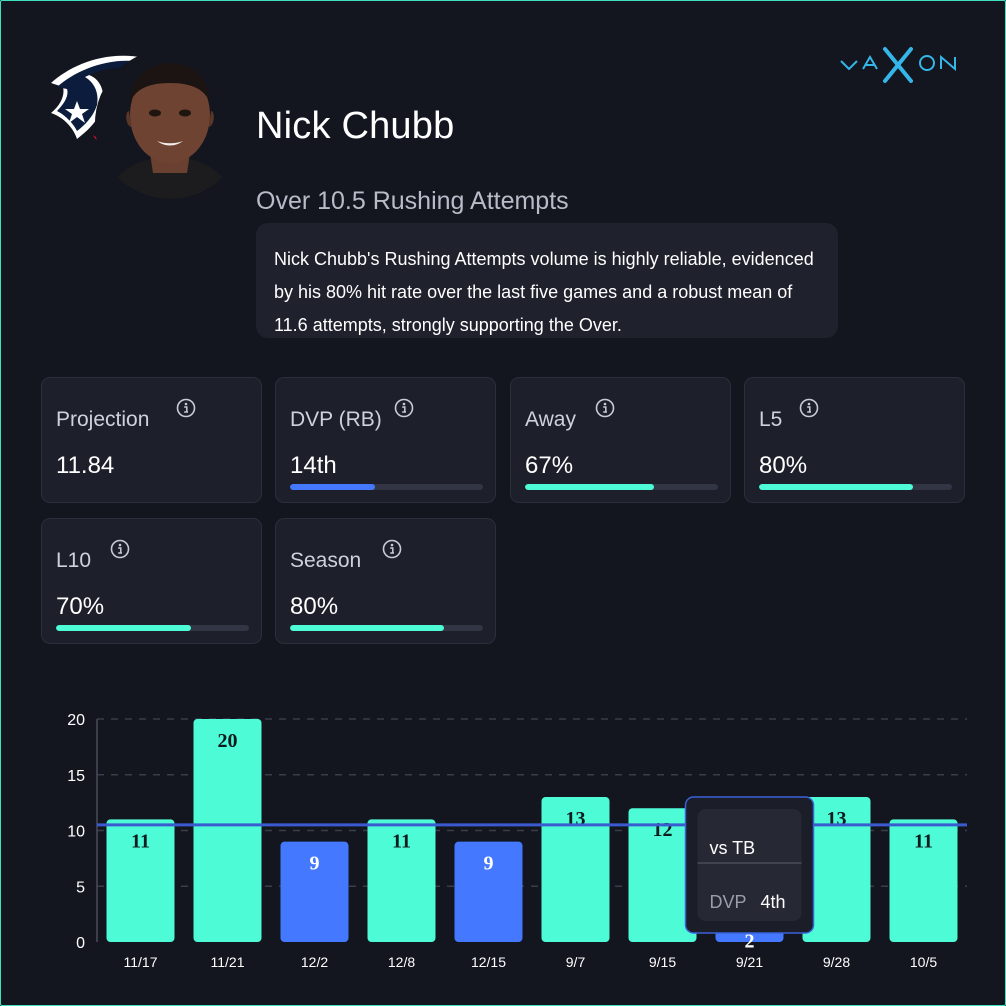 This screenshot has width=1006, height=1006. What do you see at coordinates (80, 887) in the screenshot?
I see `y-tick-label: 5` at bounding box center [80, 887].